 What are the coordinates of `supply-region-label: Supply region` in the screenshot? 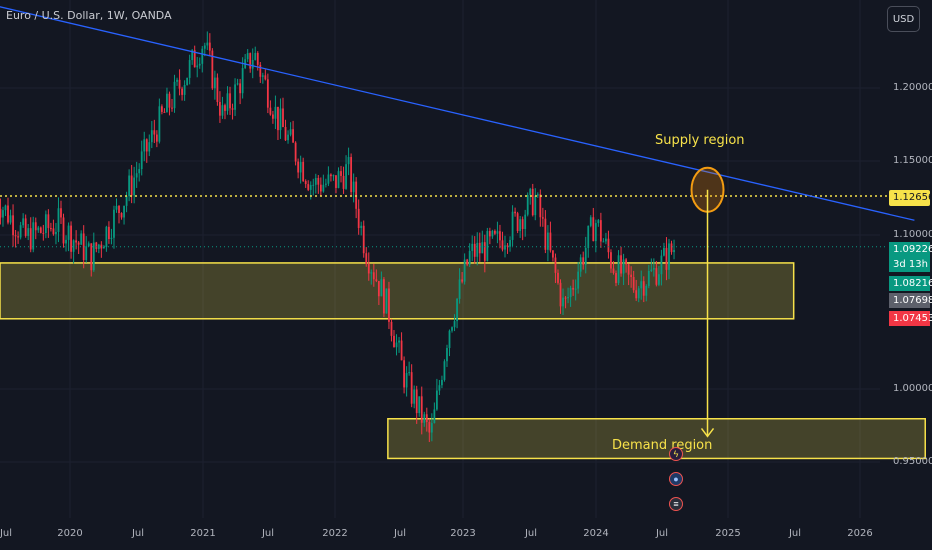 It's located at (700, 140).